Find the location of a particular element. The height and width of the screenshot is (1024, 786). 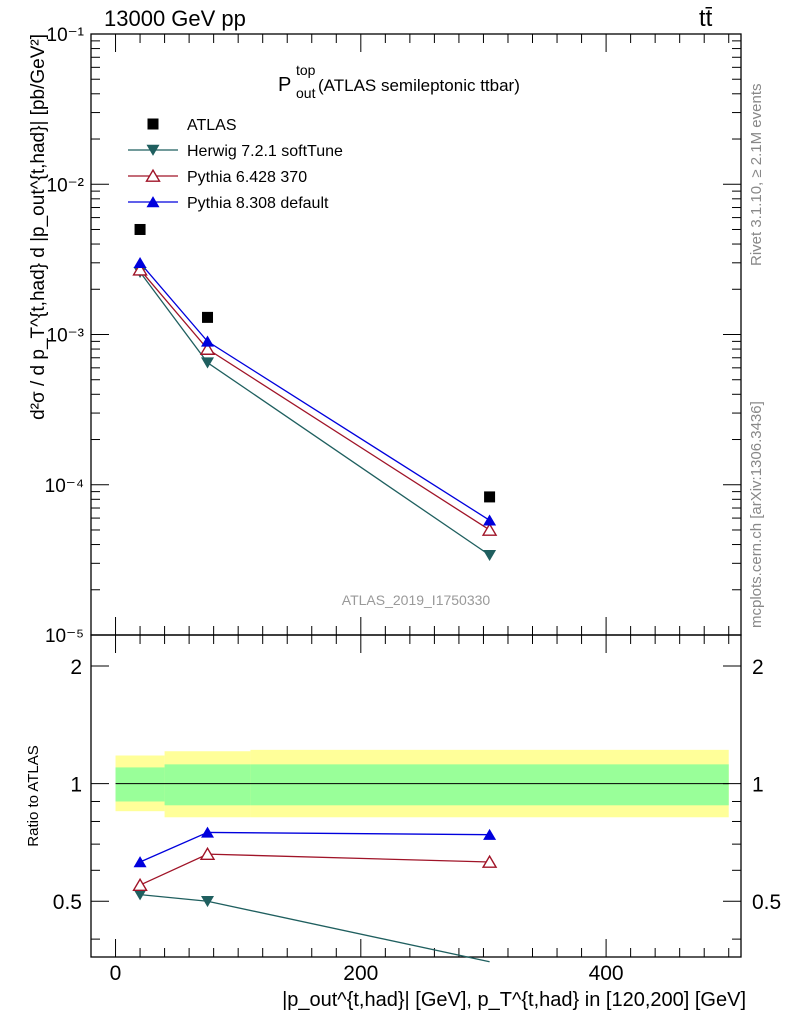

ratio-tick-label-right: 1 is located at coordinates (758, 785).